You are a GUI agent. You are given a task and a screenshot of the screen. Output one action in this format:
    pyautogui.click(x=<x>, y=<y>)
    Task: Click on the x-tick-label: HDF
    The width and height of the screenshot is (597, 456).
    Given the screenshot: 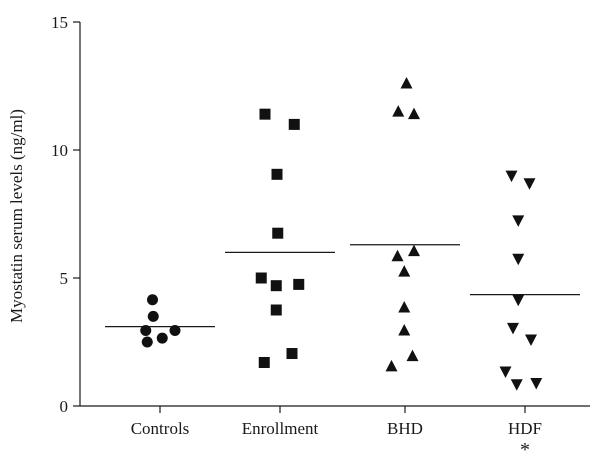 What is the action you would take?
    pyautogui.click(x=525, y=428)
    